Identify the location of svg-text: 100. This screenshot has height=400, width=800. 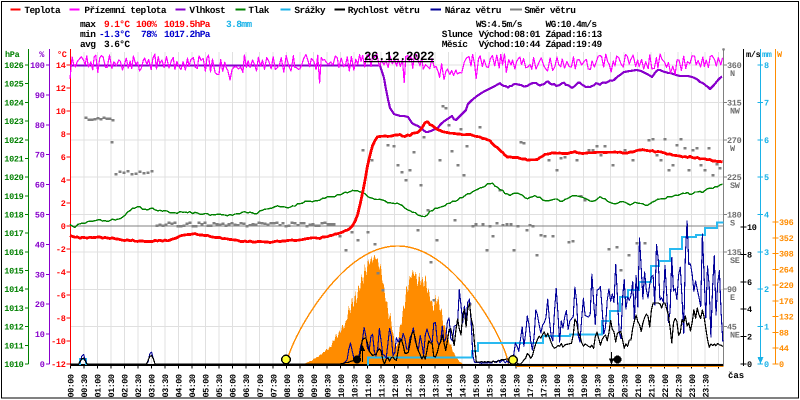
(37, 66).